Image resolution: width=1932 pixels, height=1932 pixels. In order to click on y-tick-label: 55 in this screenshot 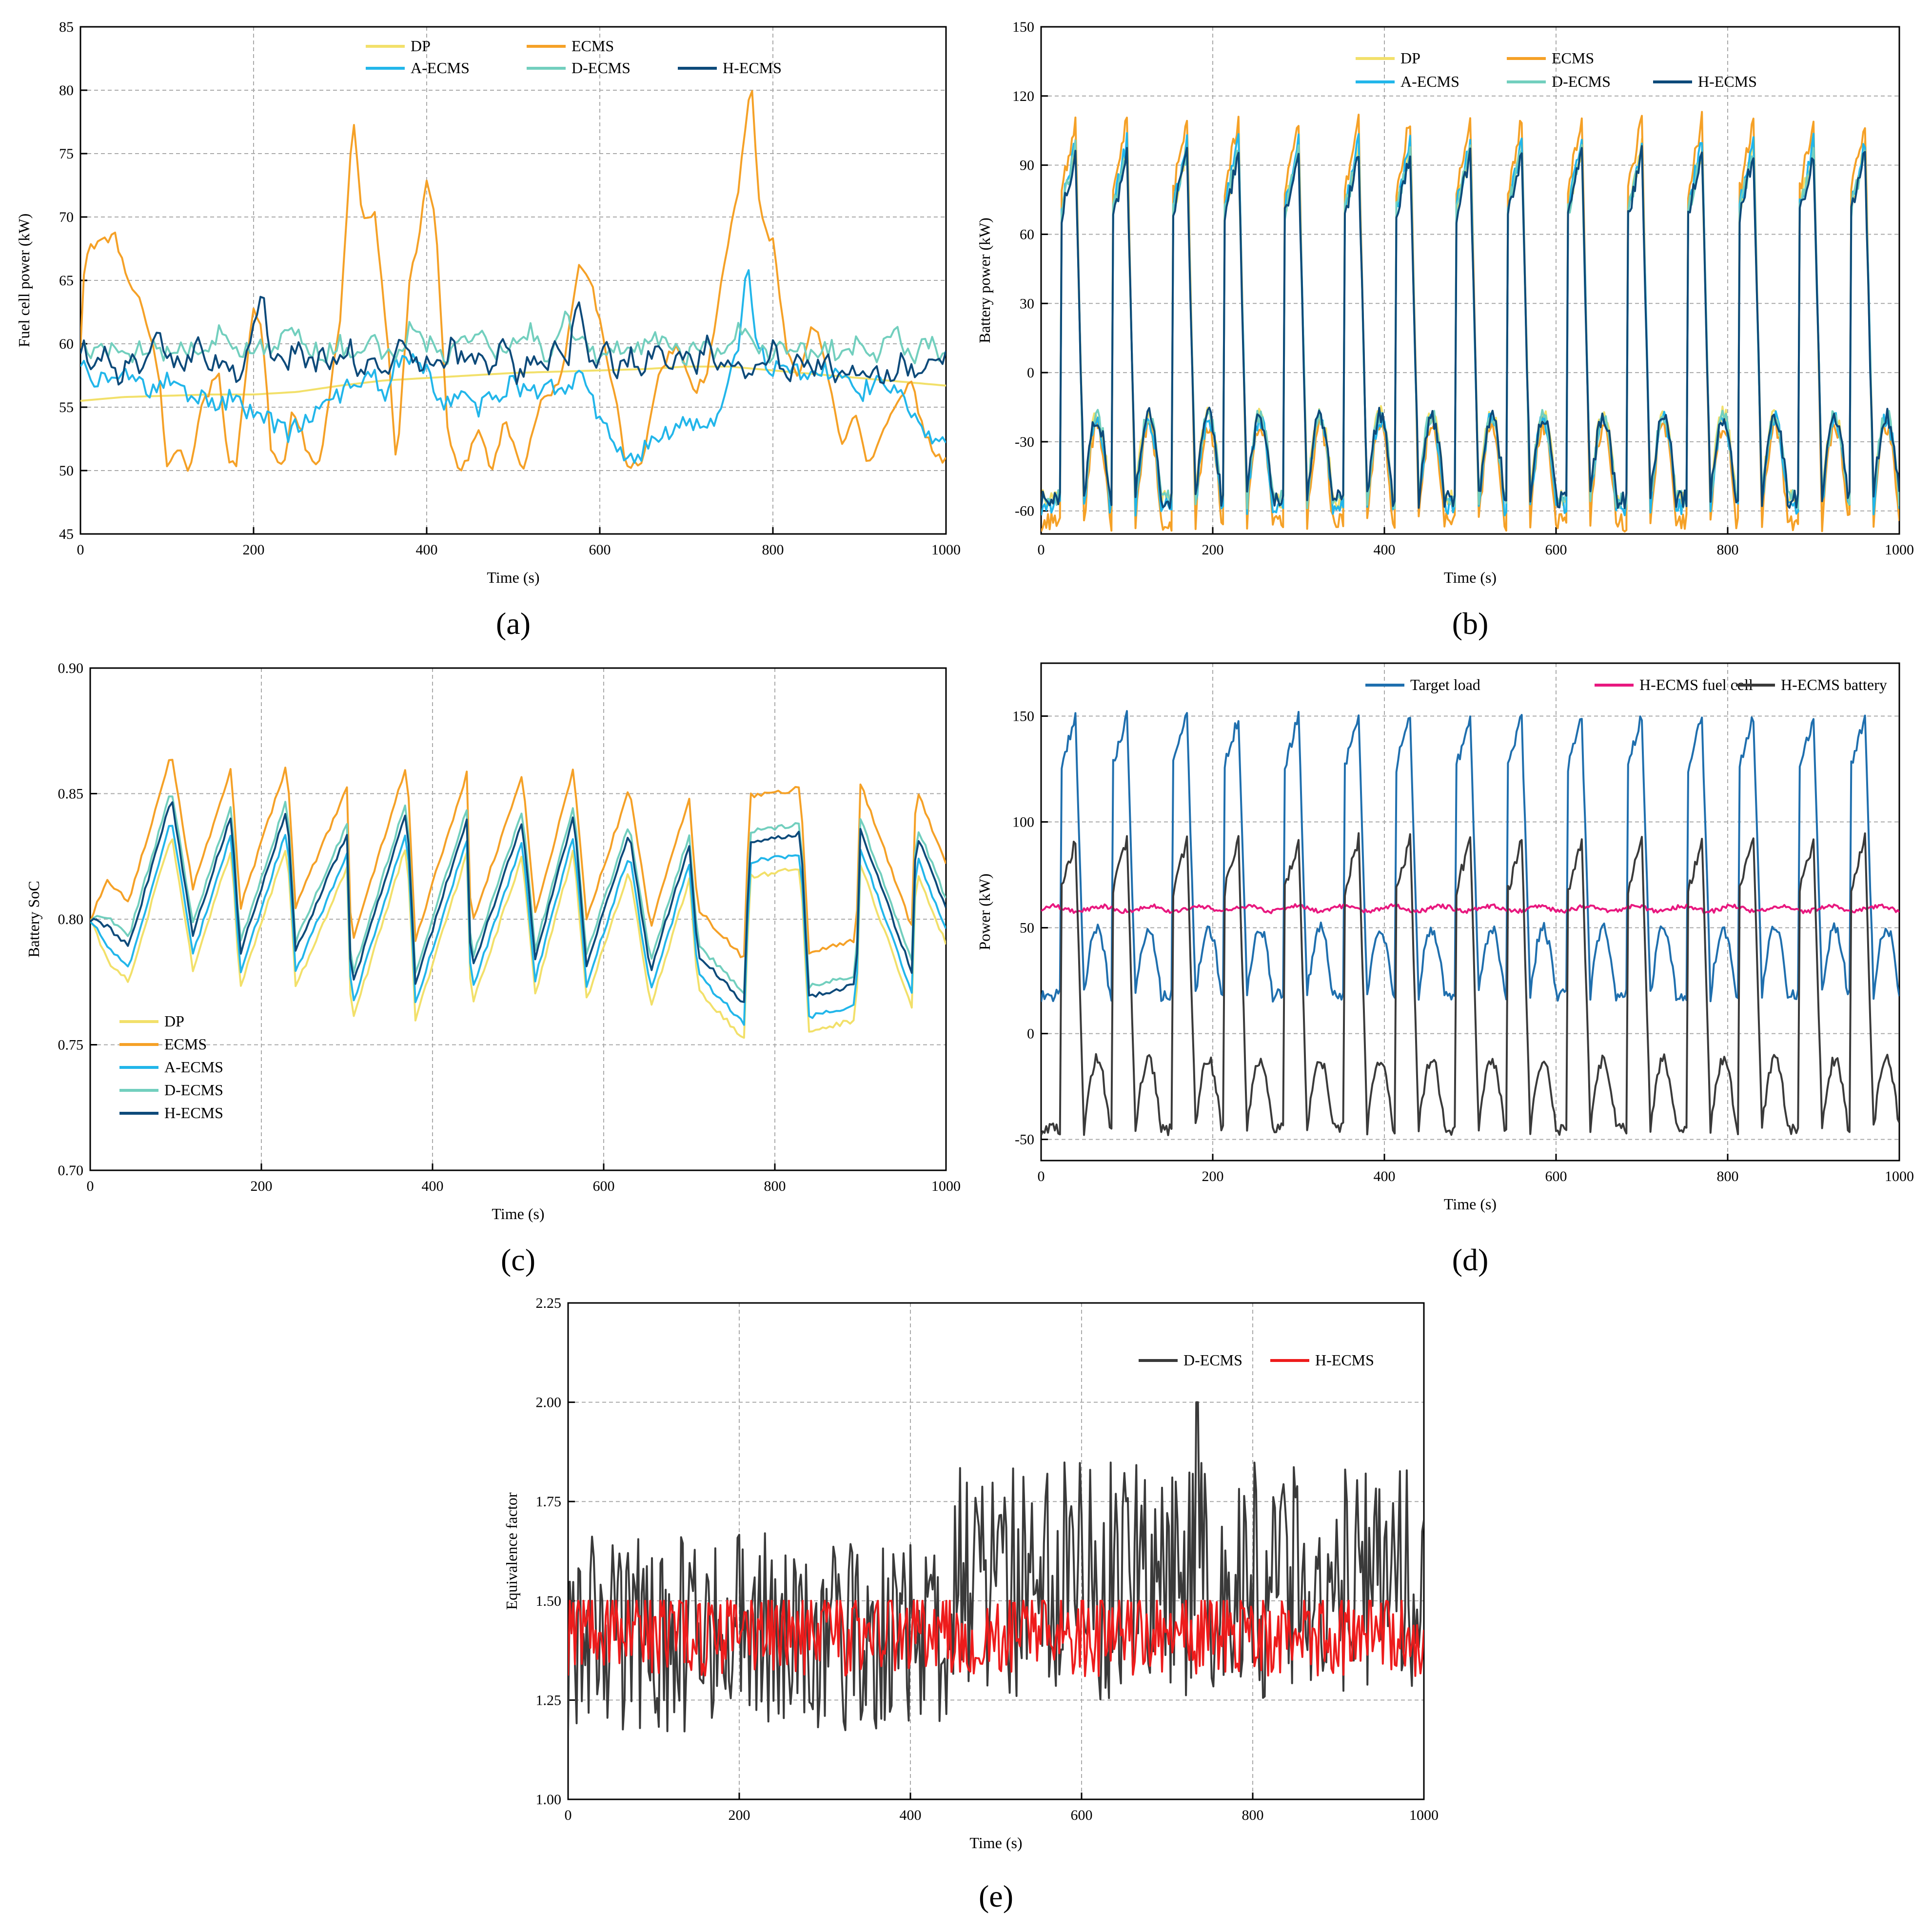, I will do `click(66, 407)`.